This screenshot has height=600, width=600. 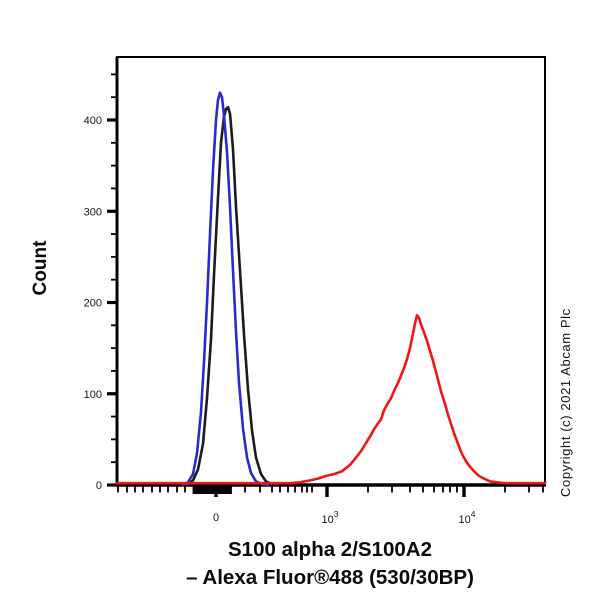 What do you see at coordinates (565, 402) in the screenshot?
I see `copyright-text: Copyright (c) 2021 Abcam Plc` at bounding box center [565, 402].